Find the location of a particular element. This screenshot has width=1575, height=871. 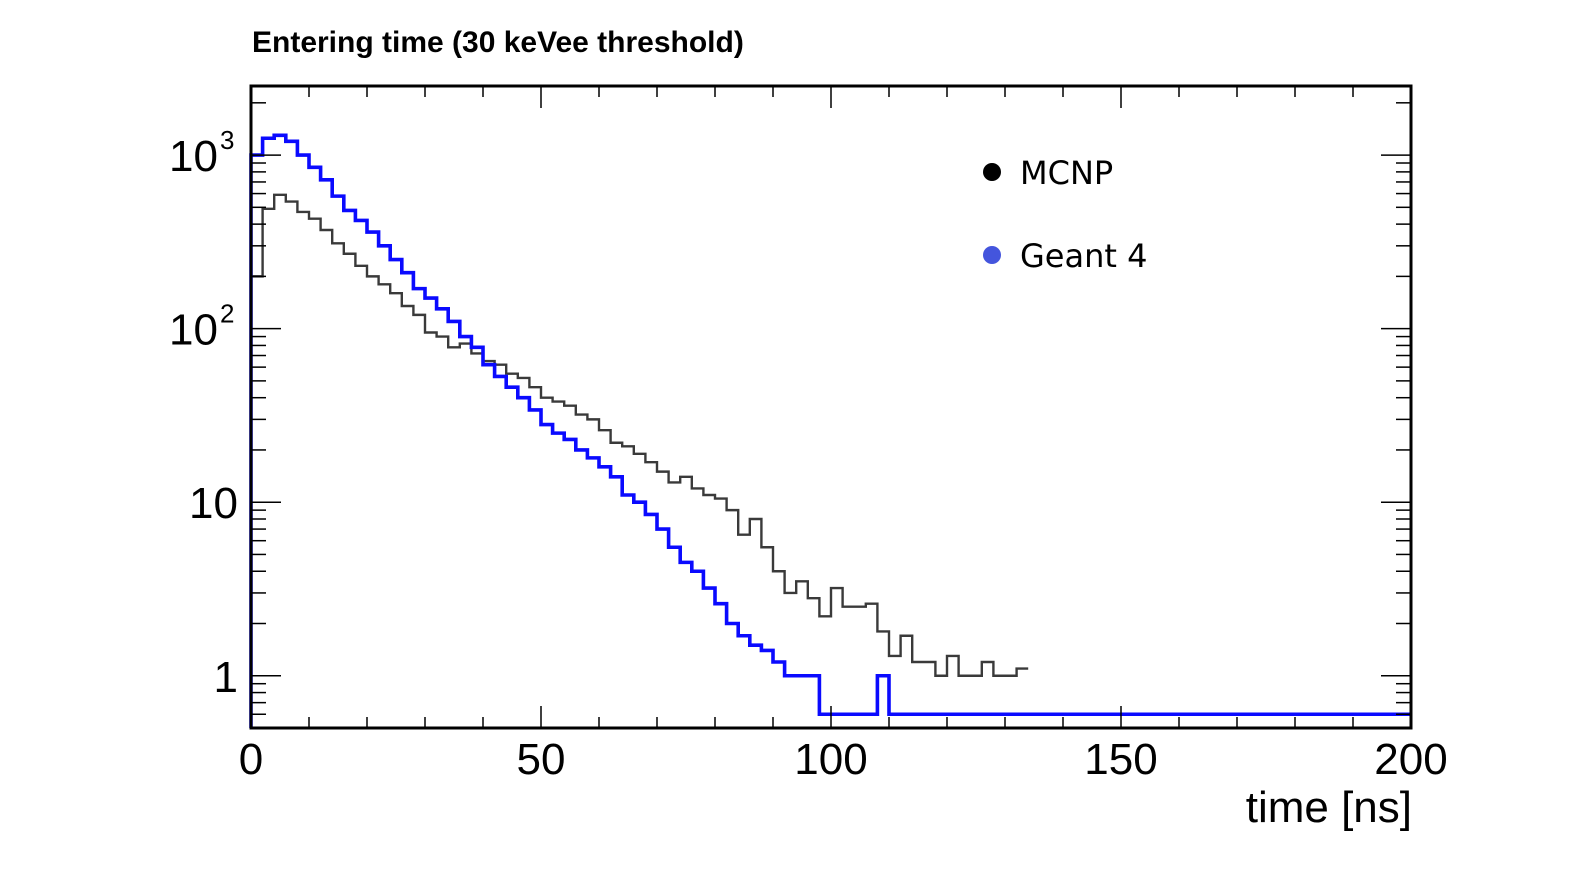

x-axis-label: time [ns] is located at coordinates (1329, 807).